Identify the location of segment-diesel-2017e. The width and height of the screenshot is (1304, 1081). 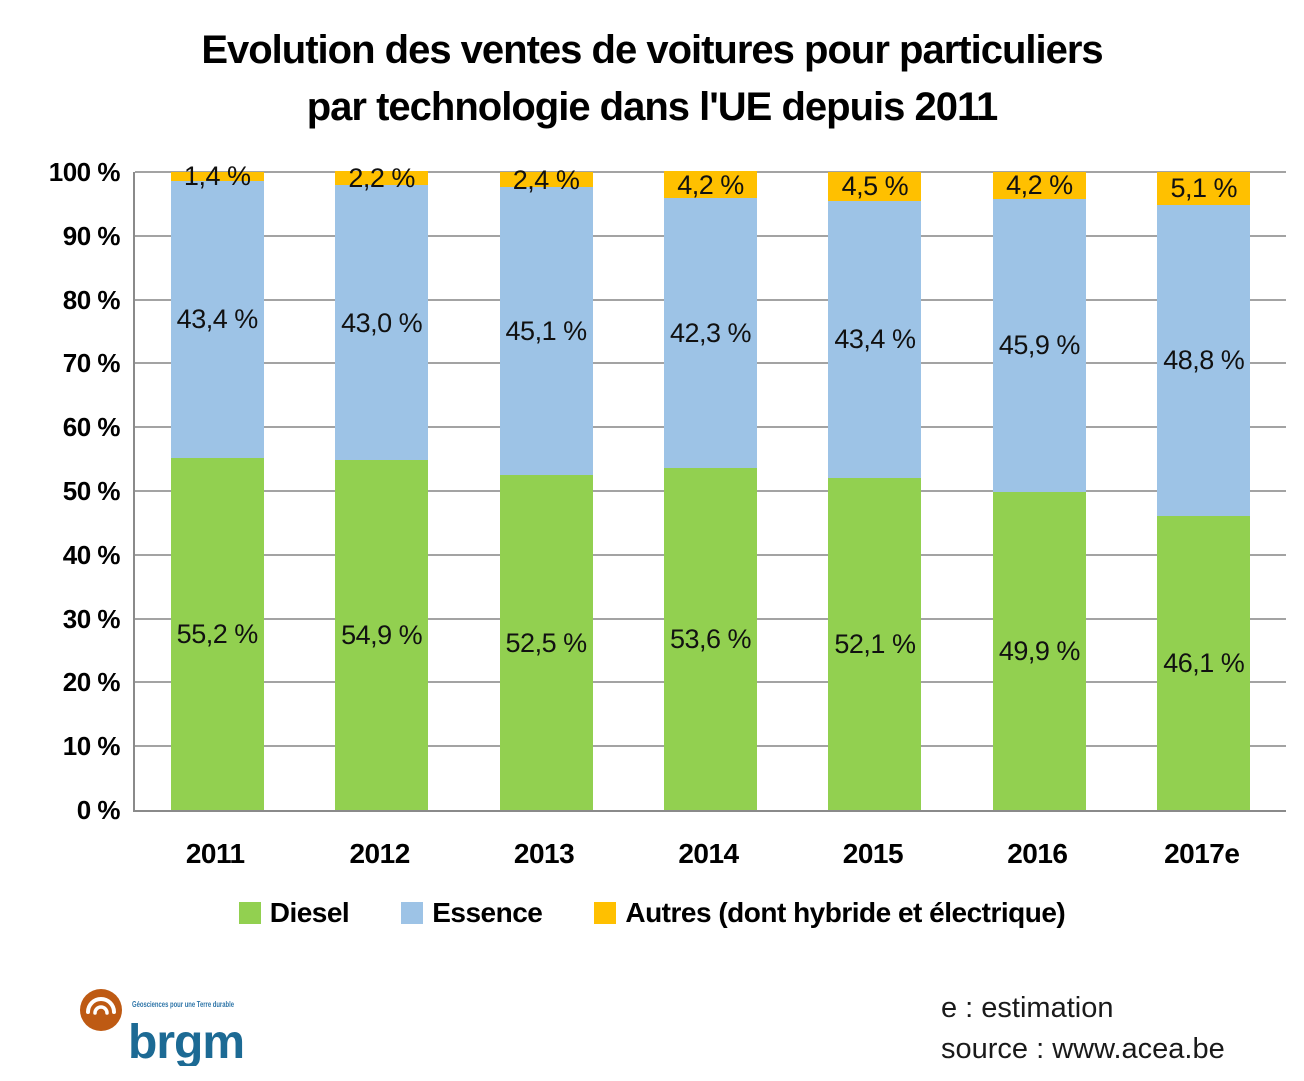
(1204, 662).